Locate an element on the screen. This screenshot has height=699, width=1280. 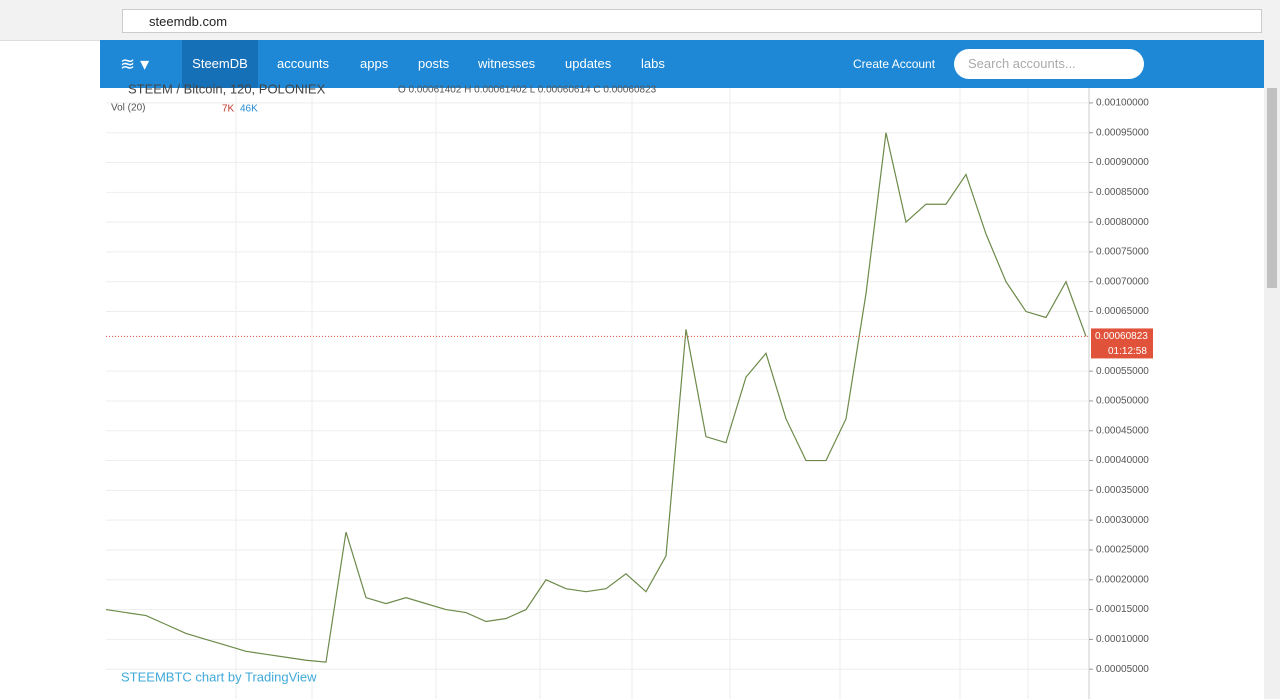
nav-link: labs is located at coordinates (653, 63).